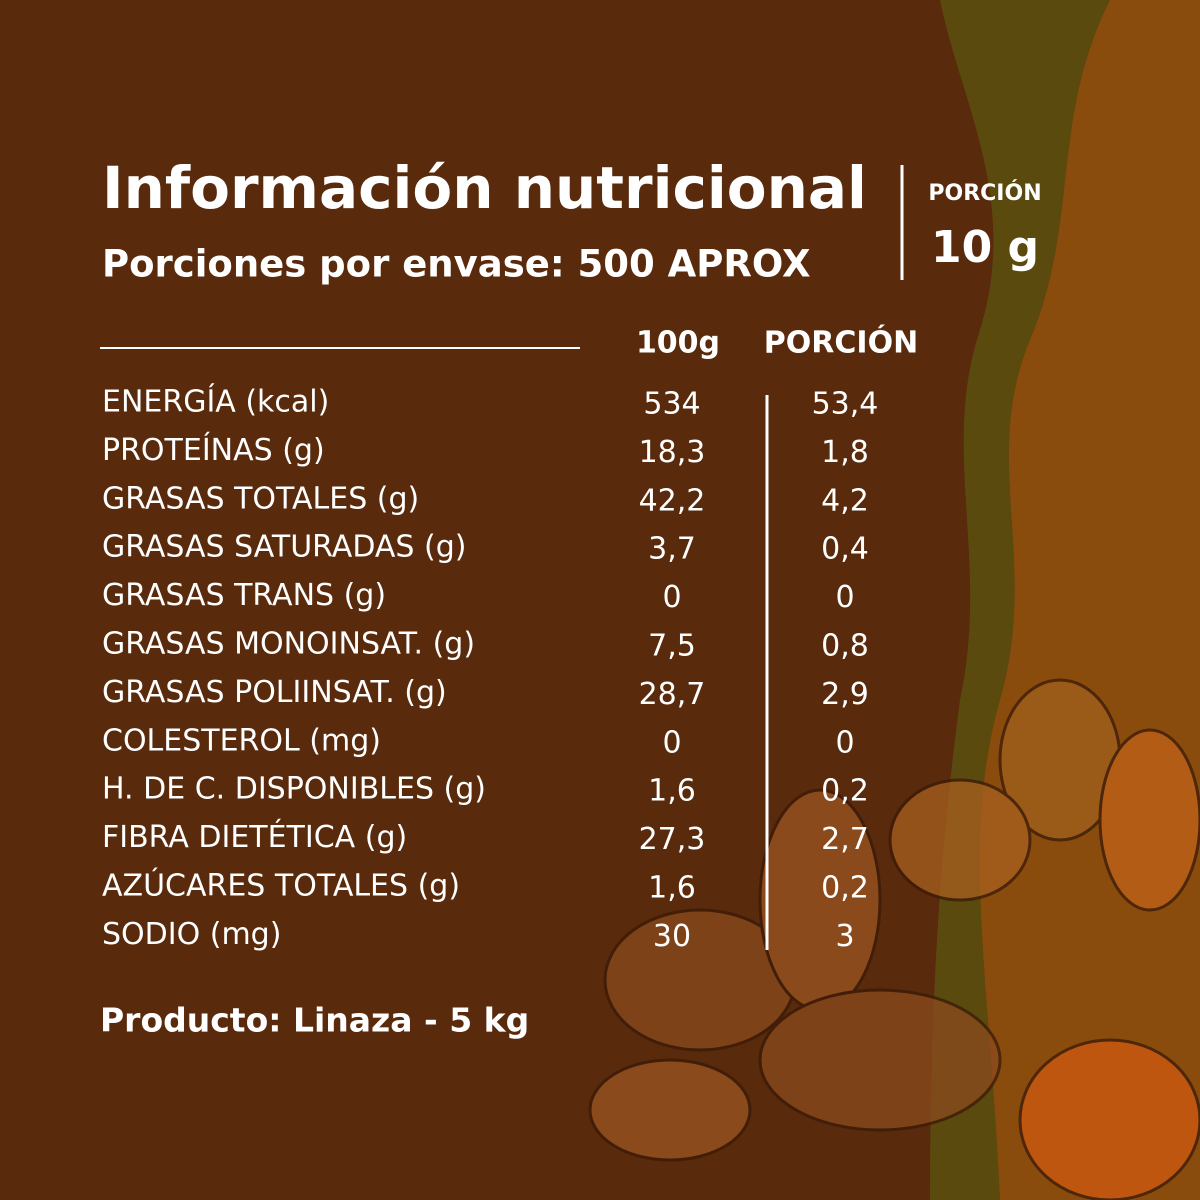  What do you see at coordinates (845, 839) in the screenshot?
I see `value-portion: 2,7` at bounding box center [845, 839].